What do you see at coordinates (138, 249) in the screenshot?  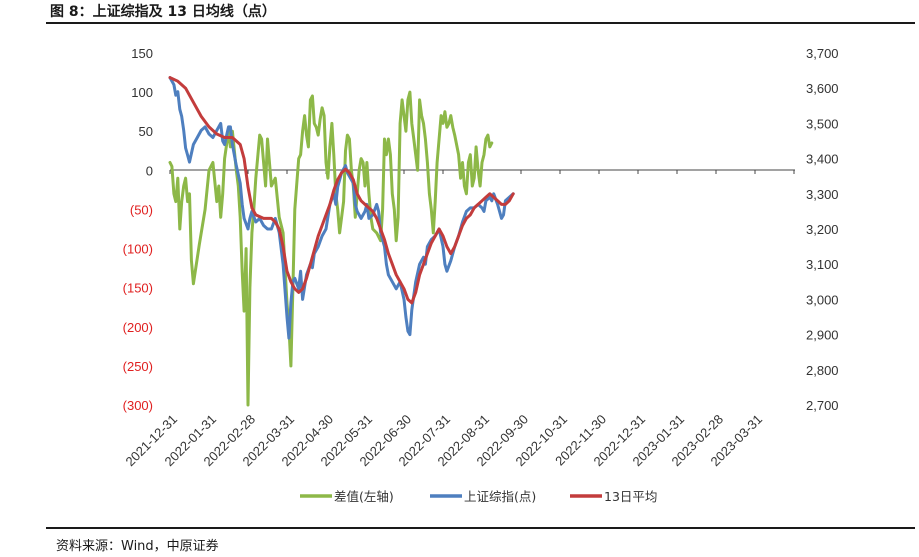 I see `left-tick-label: (100)` at bounding box center [138, 249].